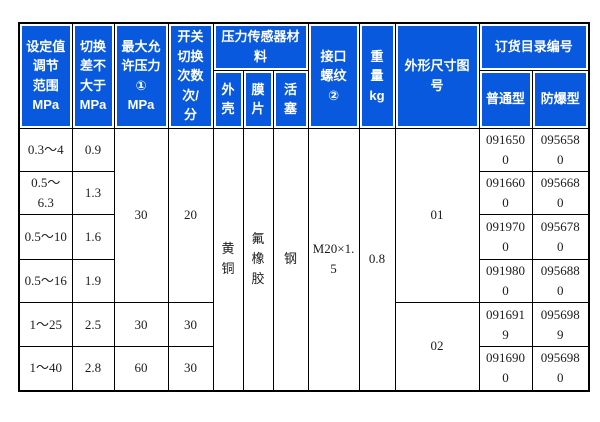  Describe the element at coordinates (377, 259) in the screenshot. I see `weight-cell: 0.8` at that location.